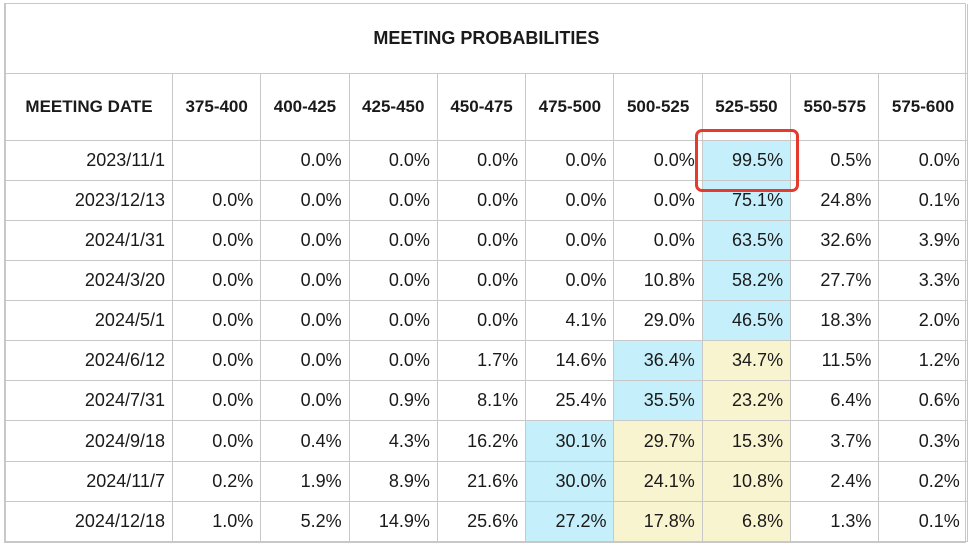 The width and height of the screenshot is (974, 548). Describe the element at coordinates (305, 106) in the screenshot. I see `column-header-range: 400-425` at that location.